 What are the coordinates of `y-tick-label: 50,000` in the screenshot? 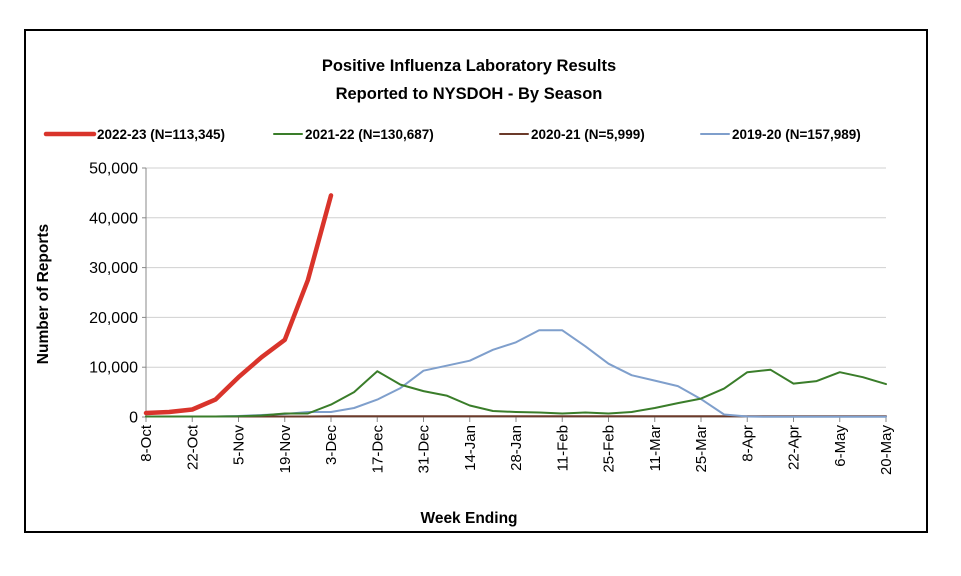 It's located at (113, 169).